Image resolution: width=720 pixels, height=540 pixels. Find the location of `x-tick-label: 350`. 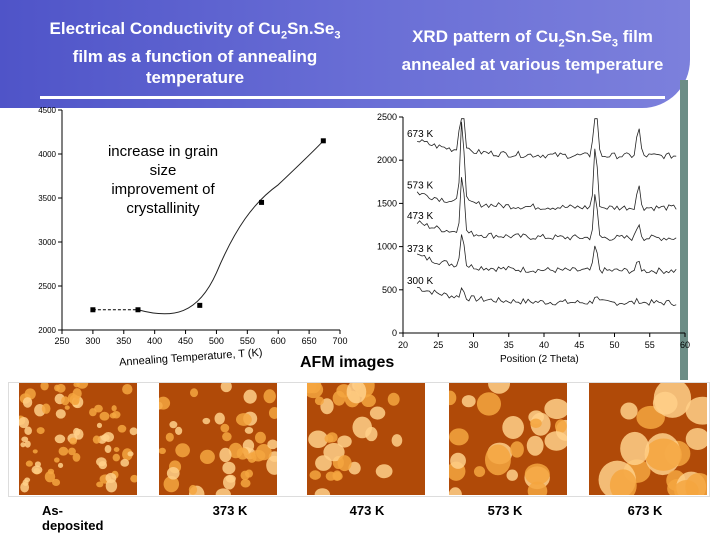

x-tick-label: 350 is located at coordinates (123, 341).